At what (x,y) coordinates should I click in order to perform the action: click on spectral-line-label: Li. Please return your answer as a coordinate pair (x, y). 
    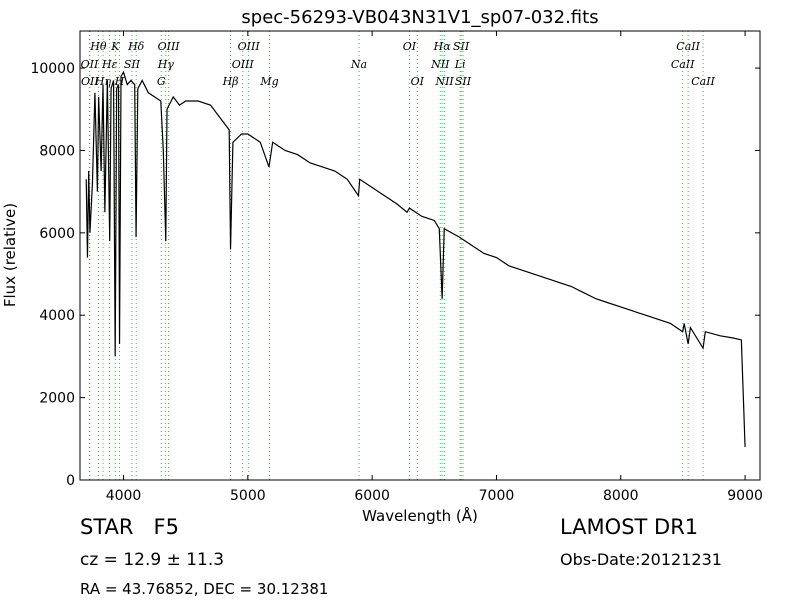
    Looking at the image, I should click on (460, 64).